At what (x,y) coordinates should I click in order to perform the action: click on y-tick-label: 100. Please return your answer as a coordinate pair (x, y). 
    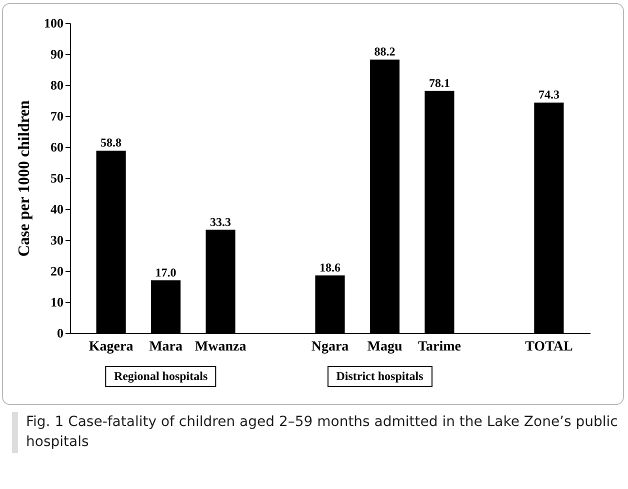
    Looking at the image, I should click on (54, 23).